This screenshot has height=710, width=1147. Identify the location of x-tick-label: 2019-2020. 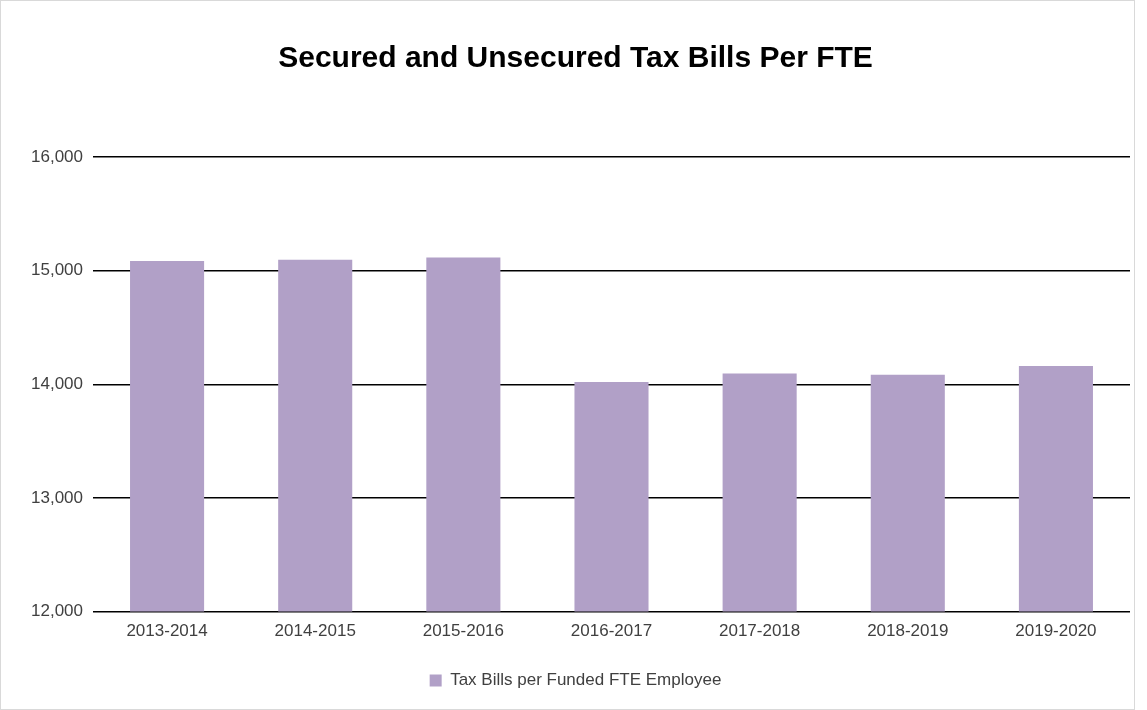
(1056, 631).